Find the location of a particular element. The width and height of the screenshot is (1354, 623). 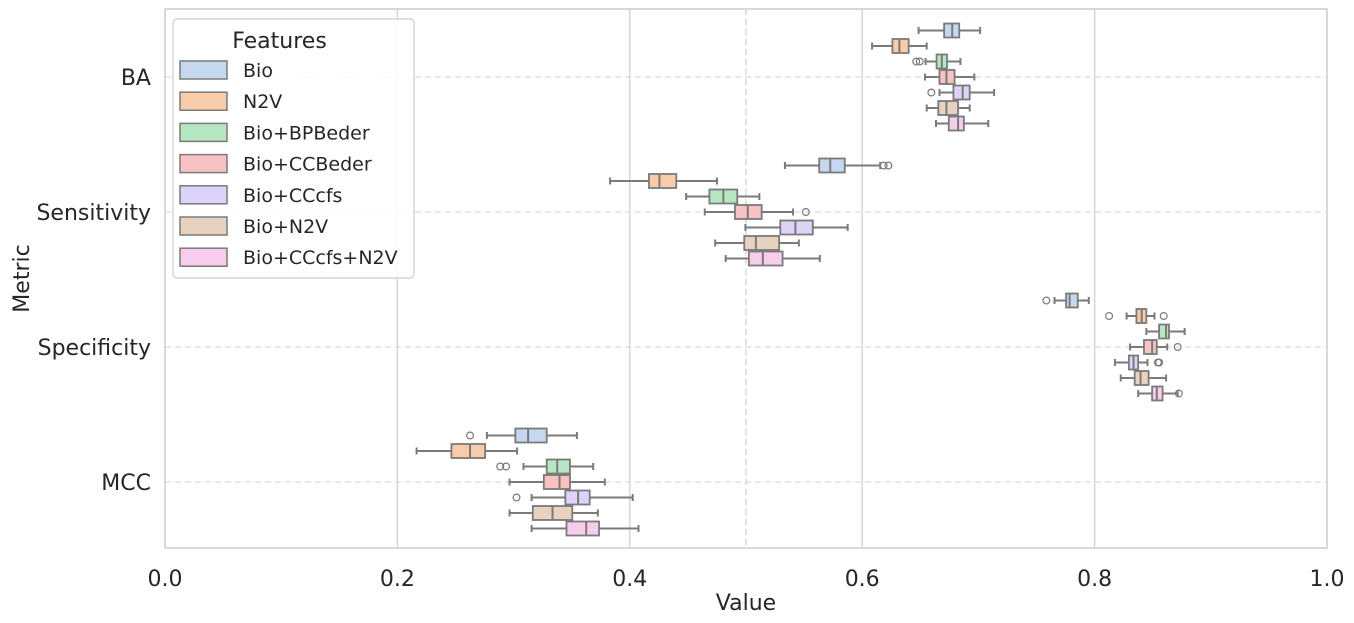

legend-item: Bio+N2V is located at coordinates (253, 227).